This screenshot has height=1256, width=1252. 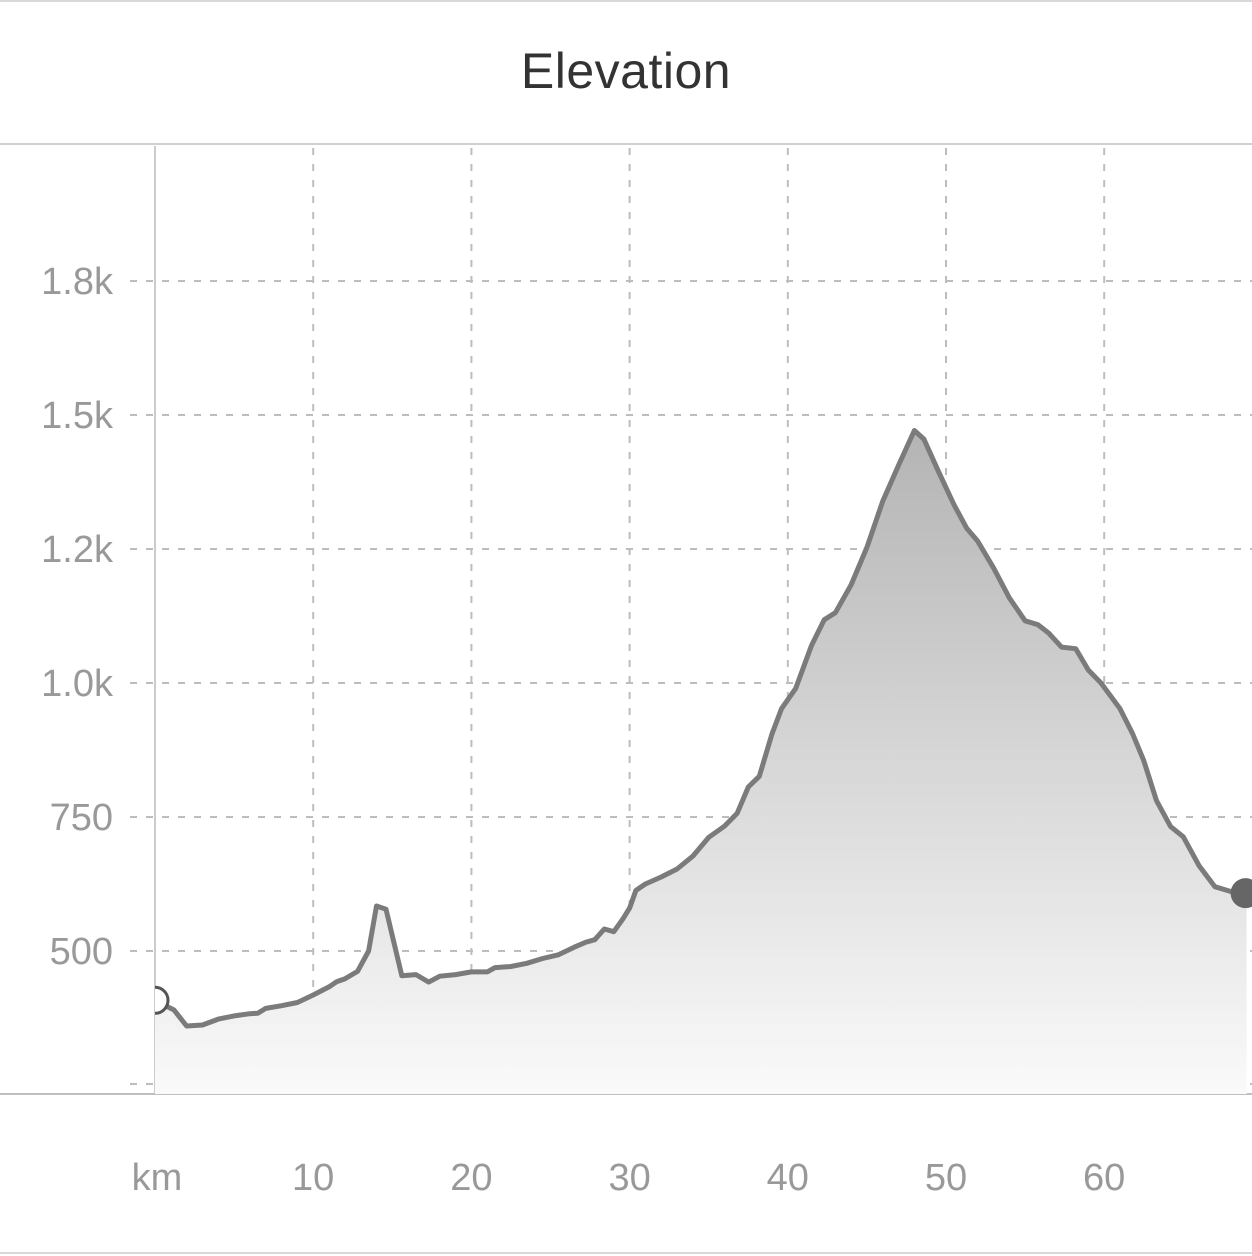 I want to click on y-tick-label: 1.2k, so click(x=77, y=550).